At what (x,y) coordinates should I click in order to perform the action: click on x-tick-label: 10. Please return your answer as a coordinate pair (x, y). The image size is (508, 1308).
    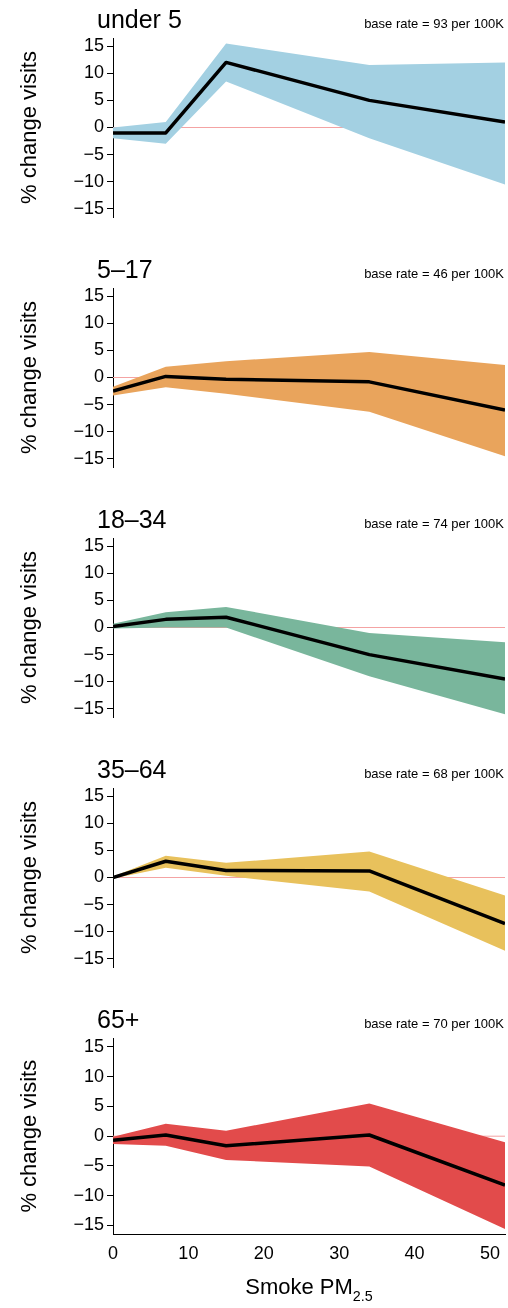
    Looking at the image, I should click on (188, 1253).